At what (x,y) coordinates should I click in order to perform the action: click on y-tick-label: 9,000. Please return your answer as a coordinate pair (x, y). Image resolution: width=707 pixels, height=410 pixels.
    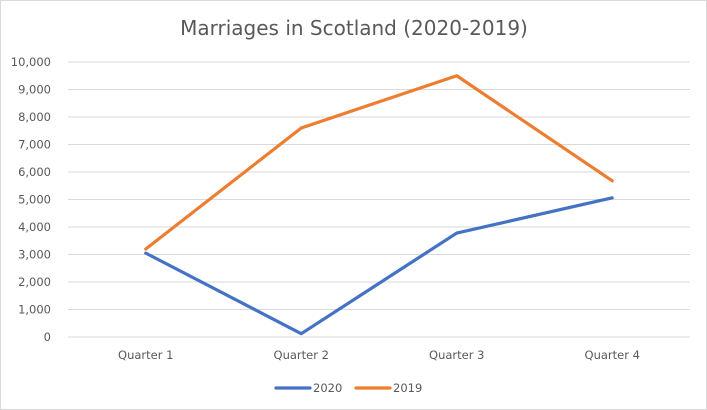
    Looking at the image, I should click on (34, 90).